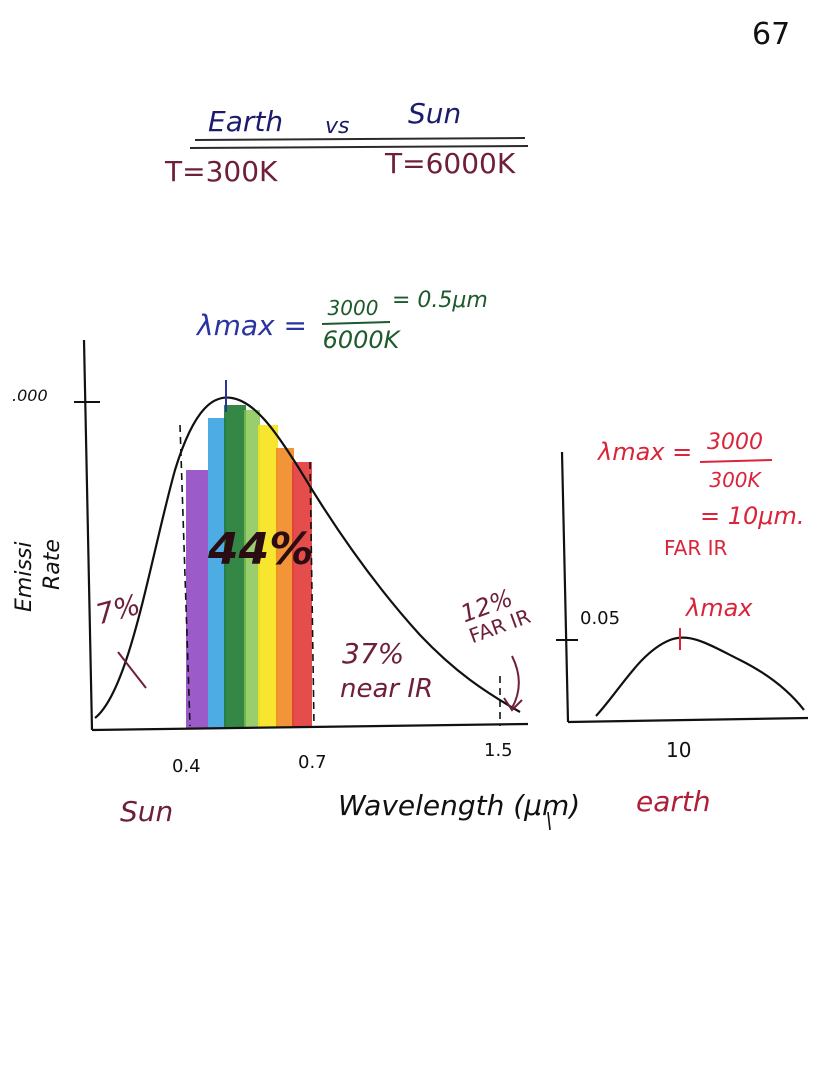 This screenshot has width=832, height=1088. I want to click on sun-caption: Sun, so click(147, 811).